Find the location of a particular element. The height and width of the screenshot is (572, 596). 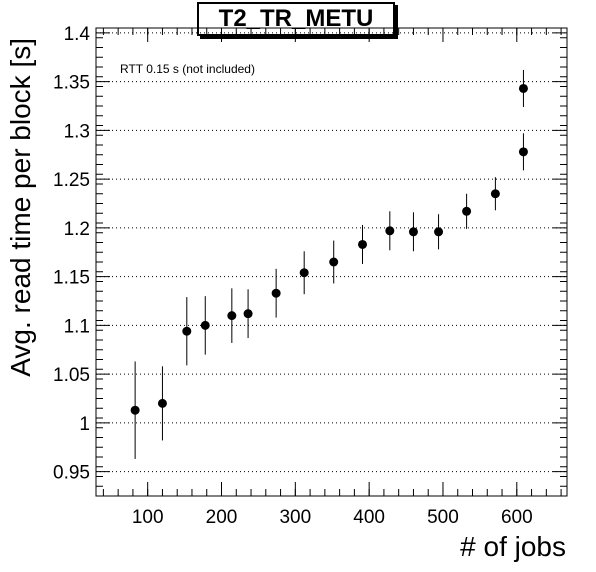

y-axis-label: Avg. read time per block [s] is located at coordinates (20, 207).